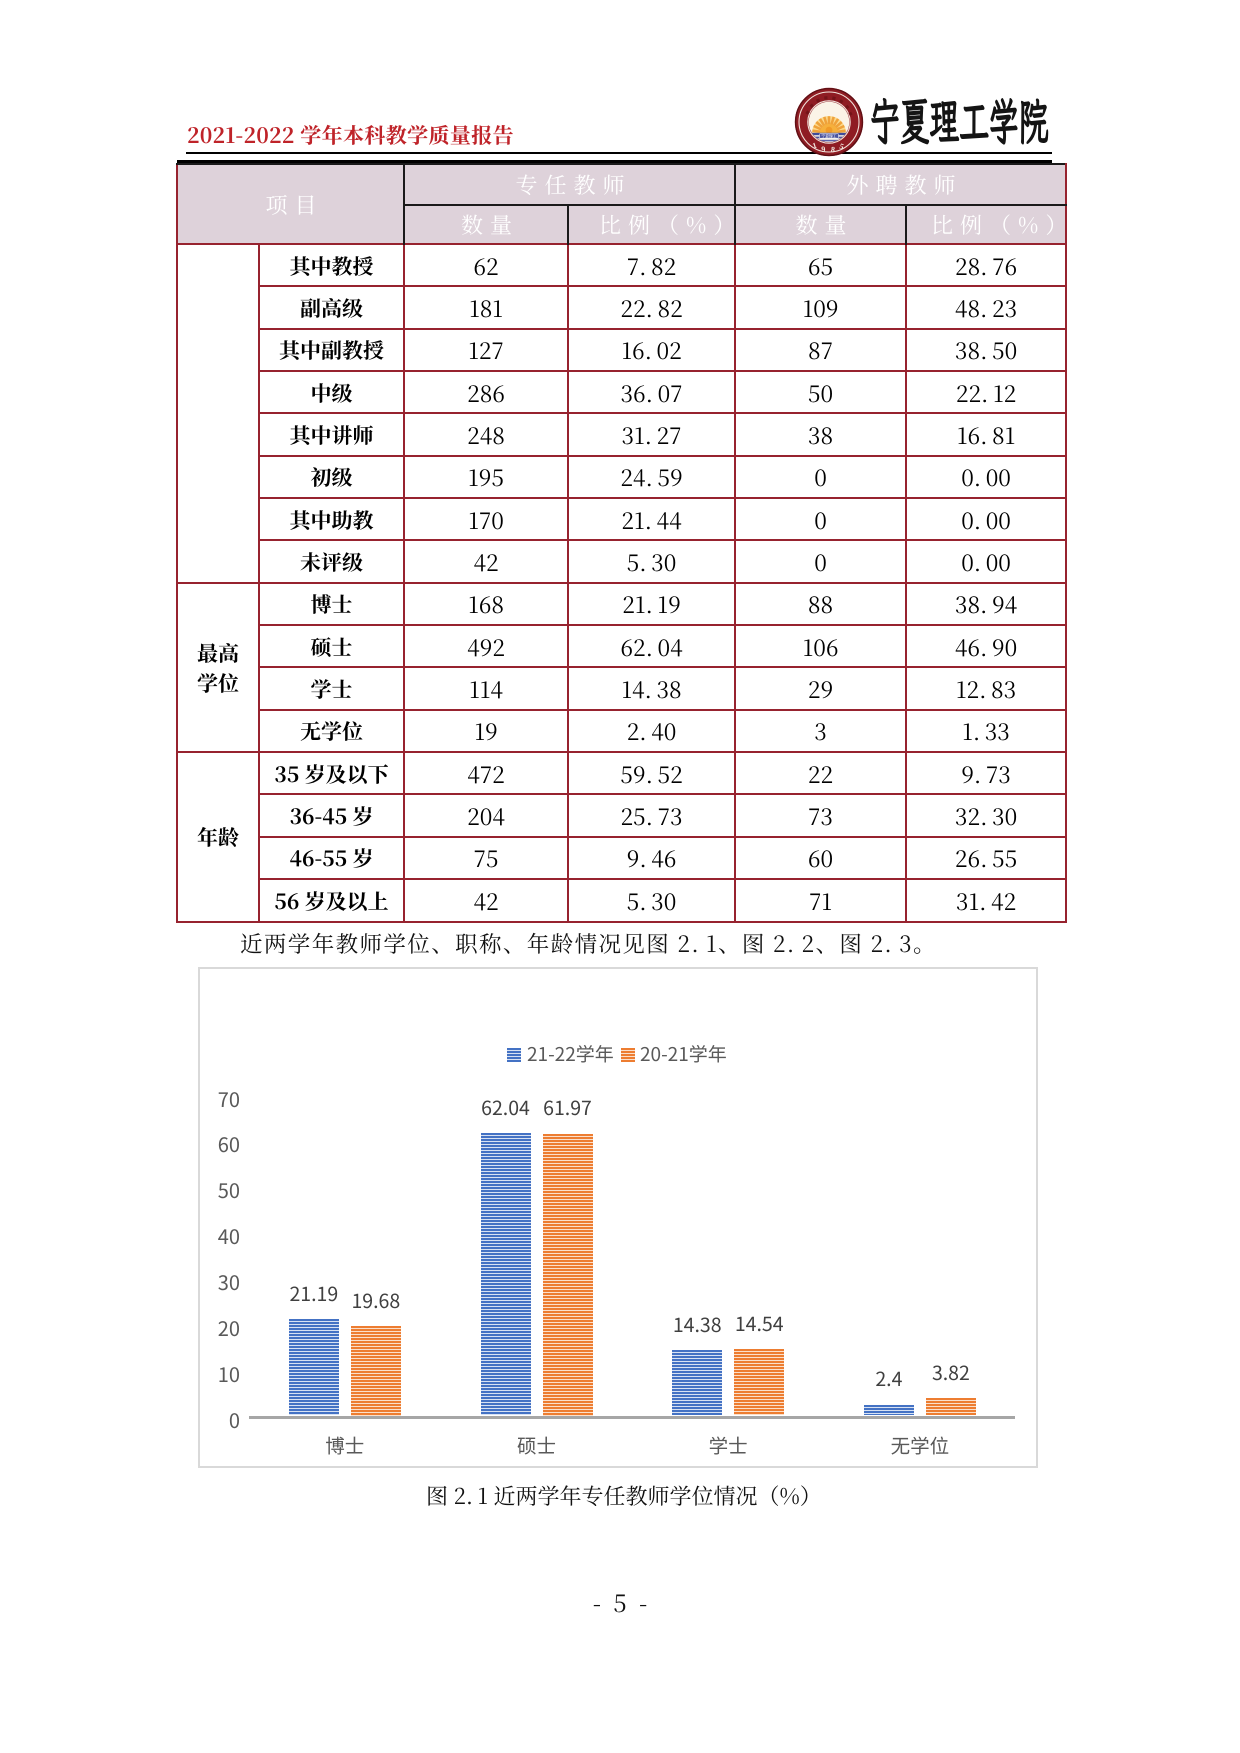 The image size is (1240, 1753). What do you see at coordinates (828, 136) in the screenshot?
I see `svg-text: 宁夏理工` at bounding box center [828, 136].